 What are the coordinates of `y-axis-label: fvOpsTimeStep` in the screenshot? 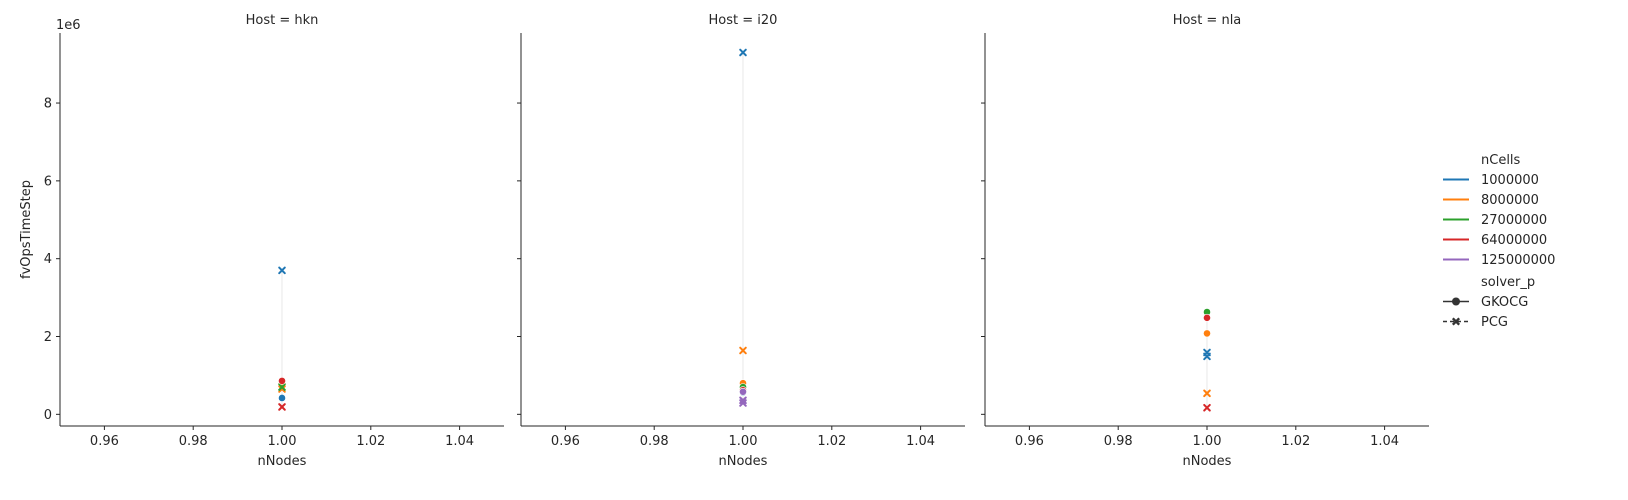 It's located at (26, 229).